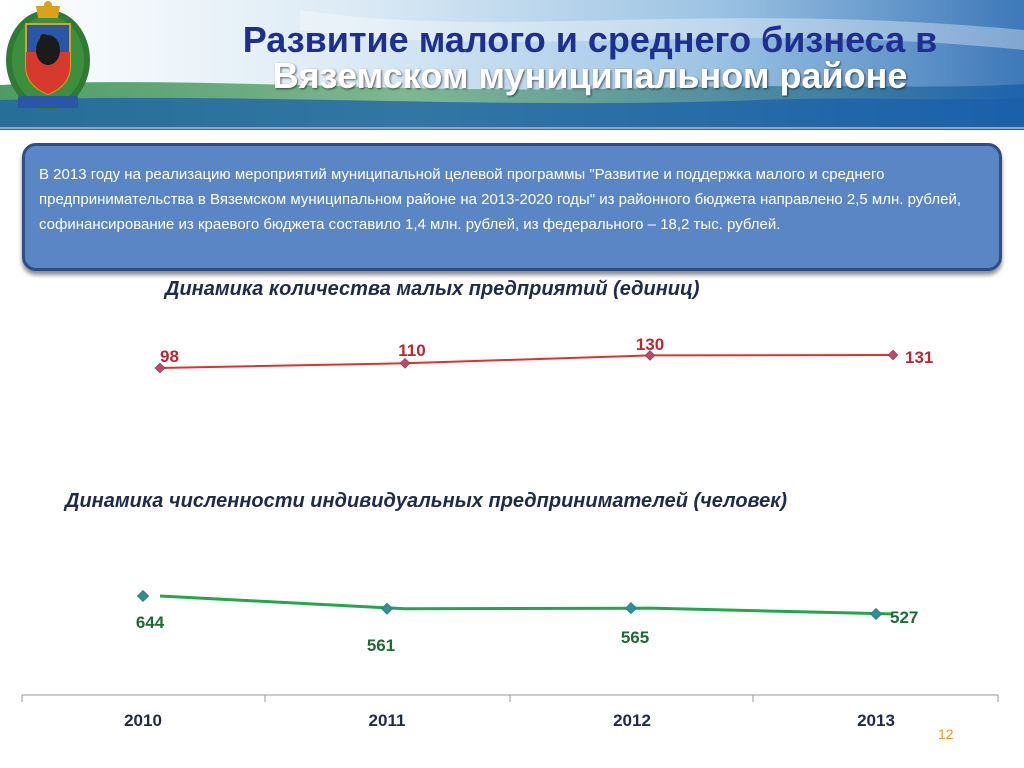 The image size is (1024, 768). I want to click on chart-2-line, so click(526, 605).